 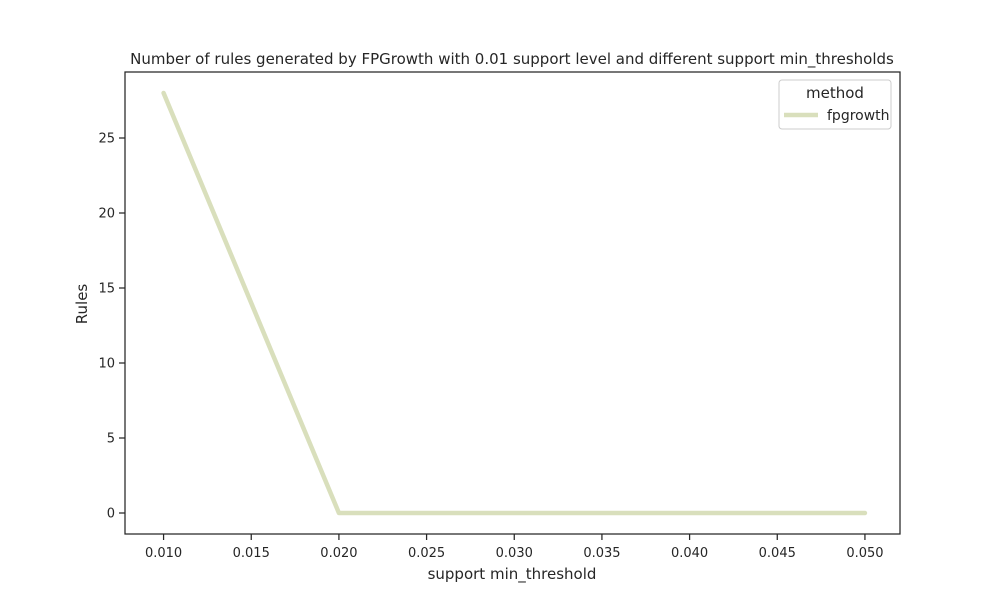 What do you see at coordinates (82, 304) in the screenshot?
I see `y-axis-label: Rules` at bounding box center [82, 304].